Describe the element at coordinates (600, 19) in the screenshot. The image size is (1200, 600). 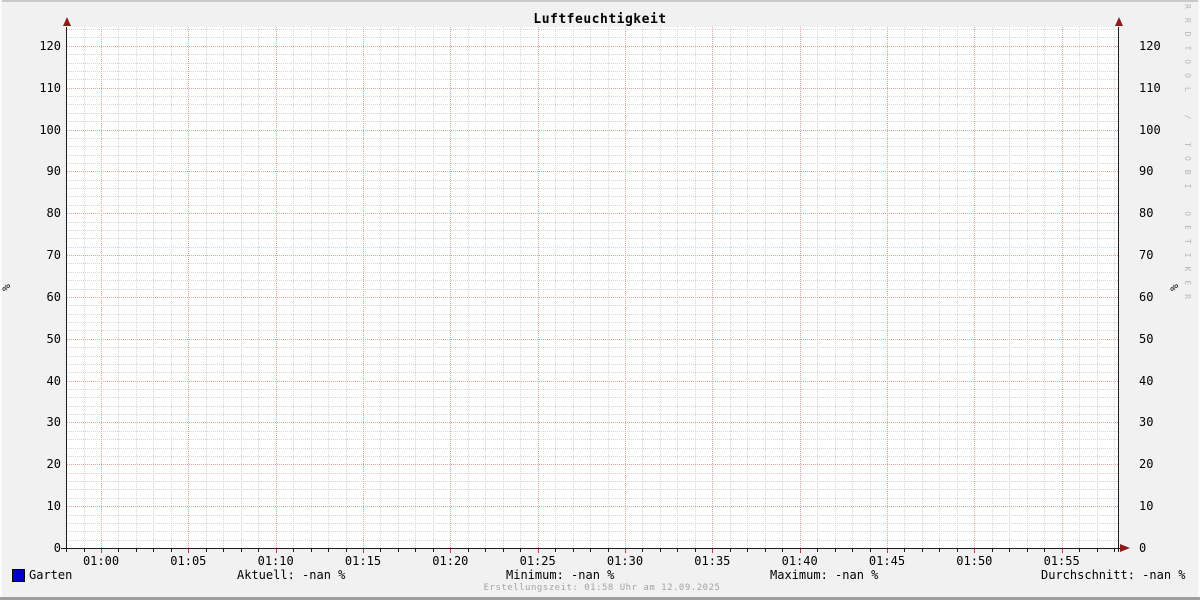
I see `chart-title: Luftfeuchtigkeit` at that location.